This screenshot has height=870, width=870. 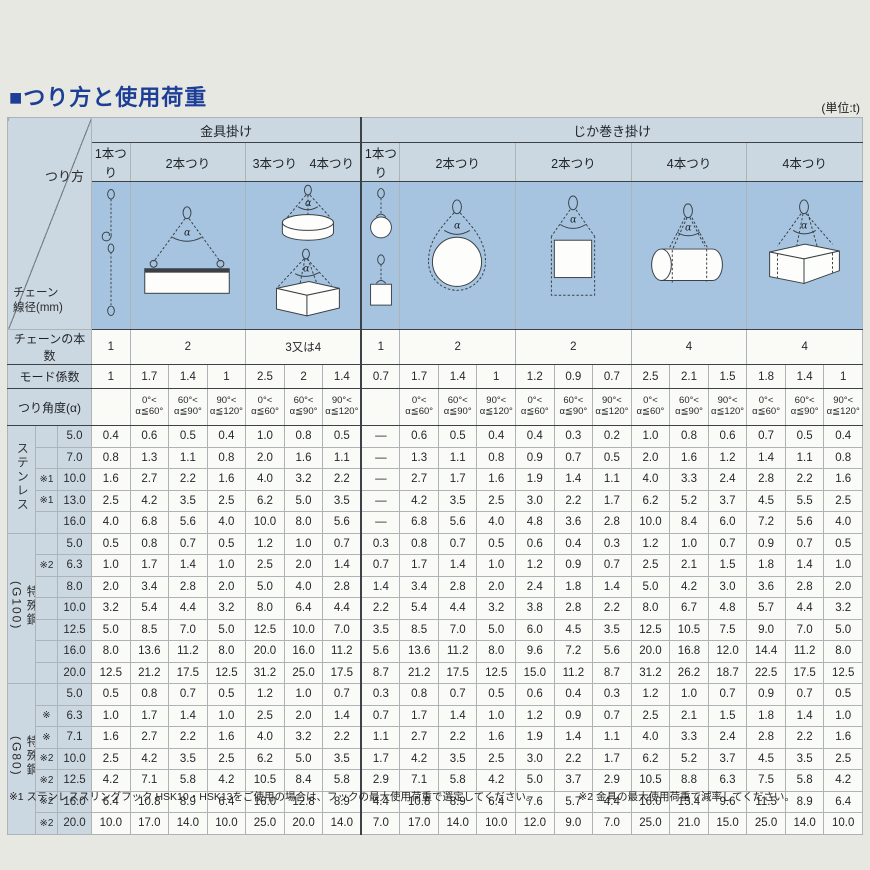 I want to click on corner-label-tsurikata: つり方, so click(x=65, y=176).